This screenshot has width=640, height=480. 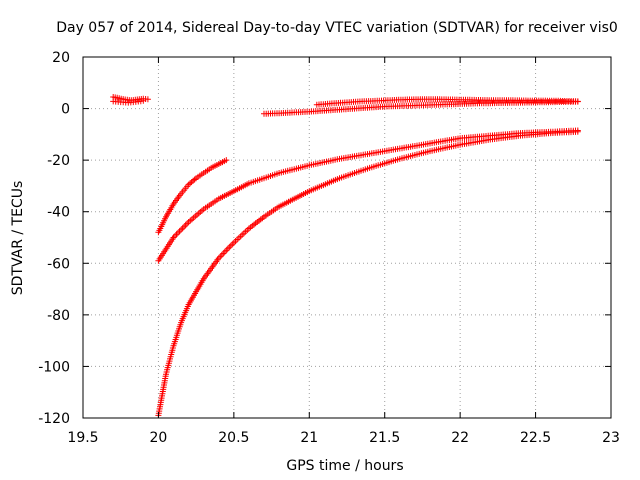 I want to click on series-track-c, so click(x=421, y=107).